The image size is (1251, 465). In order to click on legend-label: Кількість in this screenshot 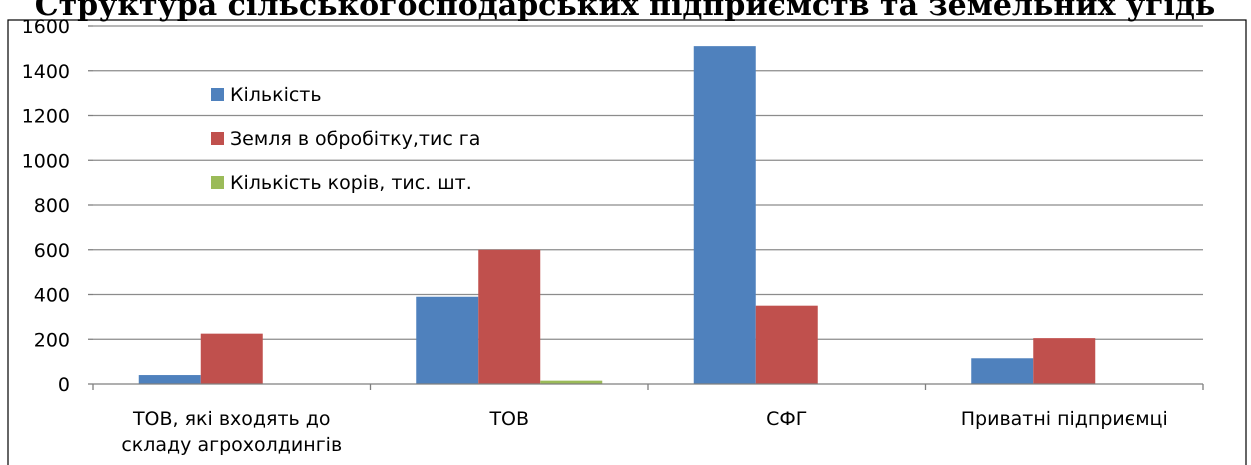, I will do `click(276, 95)`.